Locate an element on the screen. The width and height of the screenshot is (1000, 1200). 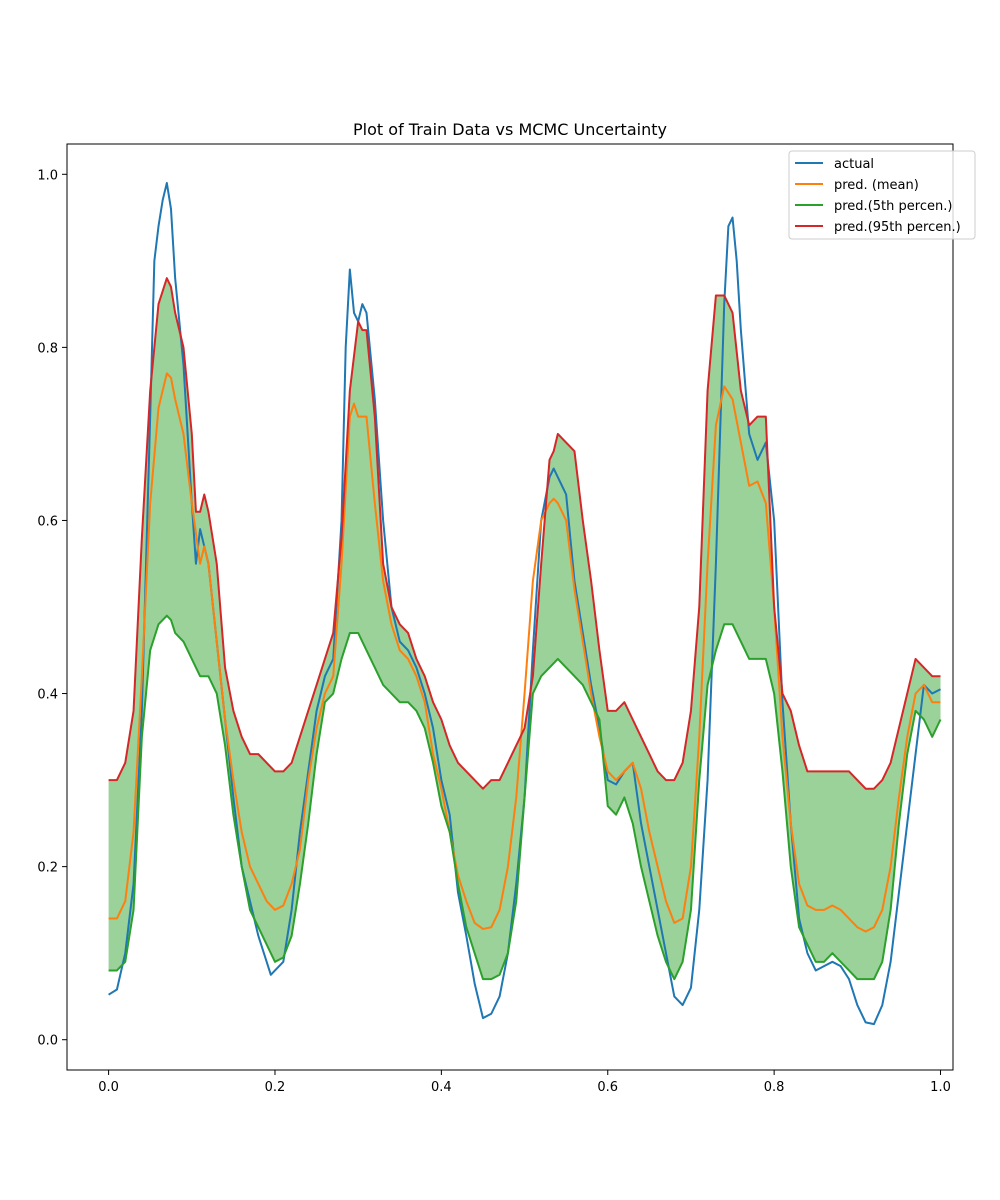
legend-label: actual is located at coordinates (854, 164).